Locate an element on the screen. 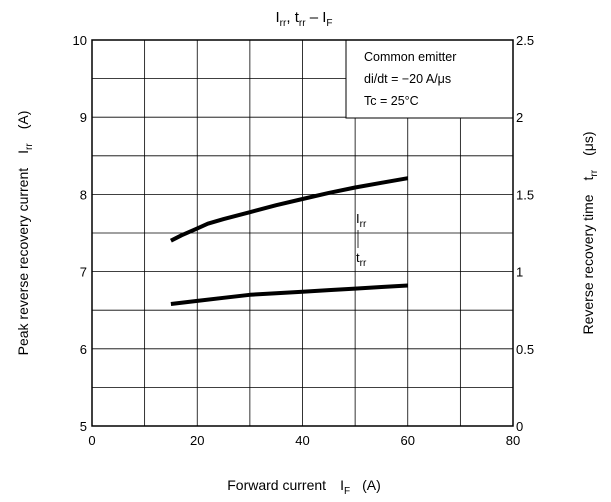 Image resolution: width=611 pixels, height=502 pixels. annotation-line-1: Common emitter is located at coordinates (410, 57).